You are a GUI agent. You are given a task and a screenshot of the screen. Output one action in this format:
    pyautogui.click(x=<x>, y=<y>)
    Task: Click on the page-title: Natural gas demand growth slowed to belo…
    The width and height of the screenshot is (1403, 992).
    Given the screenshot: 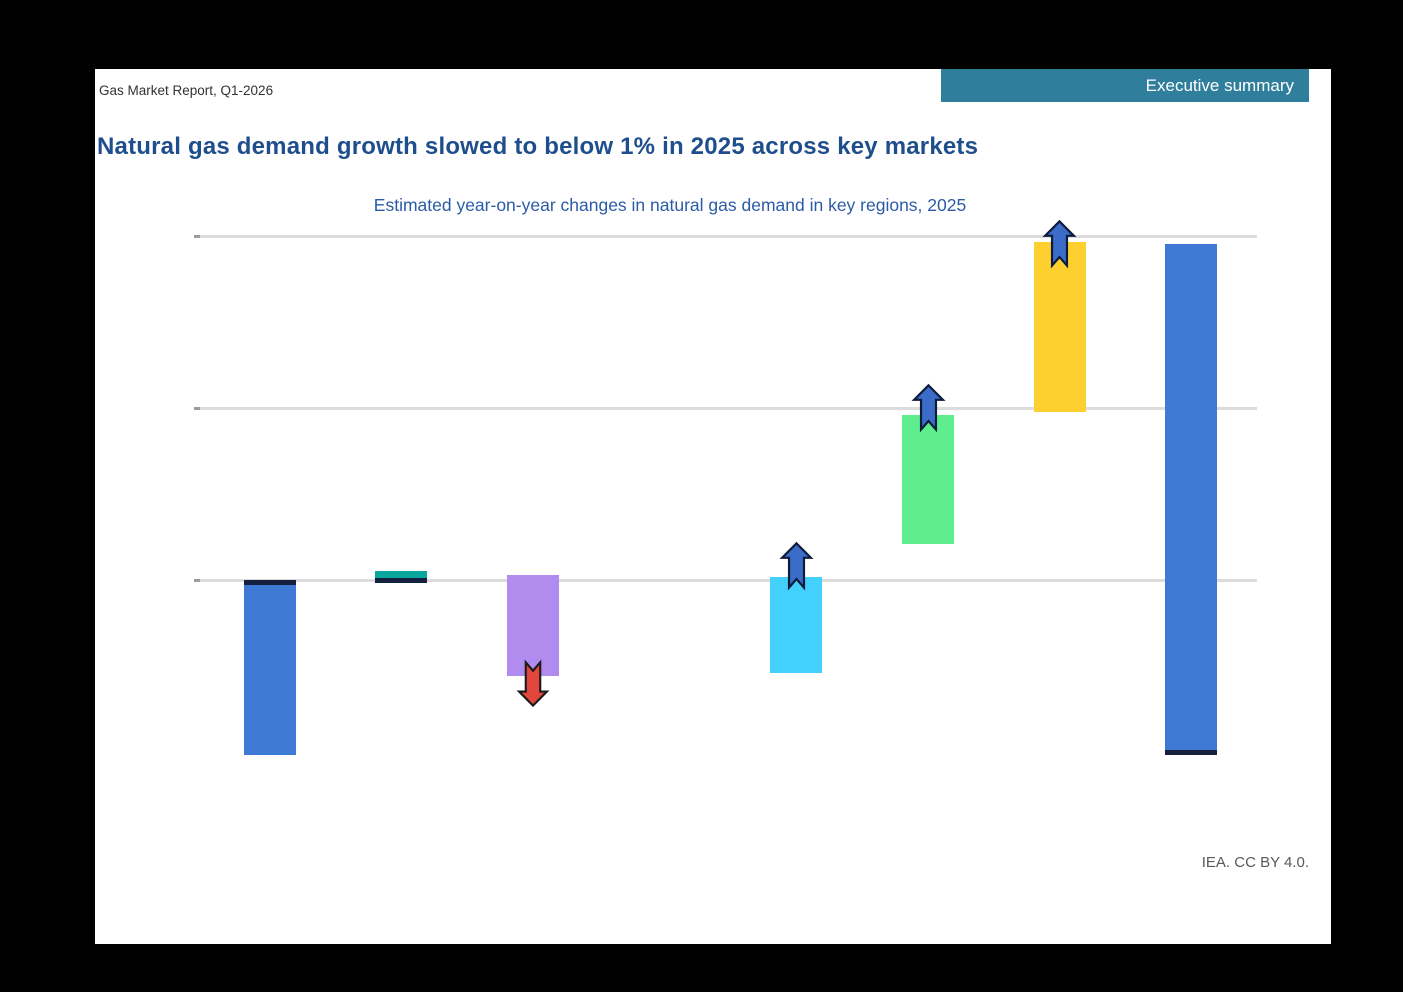 What is the action you would take?
    pyautogui.click(x=538, y=146)
    